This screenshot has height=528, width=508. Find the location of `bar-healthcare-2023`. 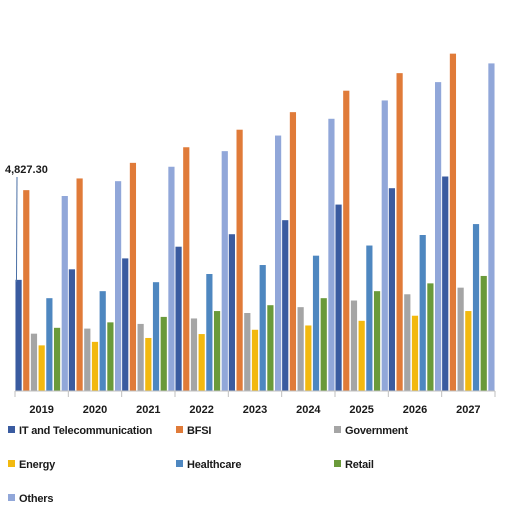

bar-healthcare-2023 is located at coordinates (262, 328).